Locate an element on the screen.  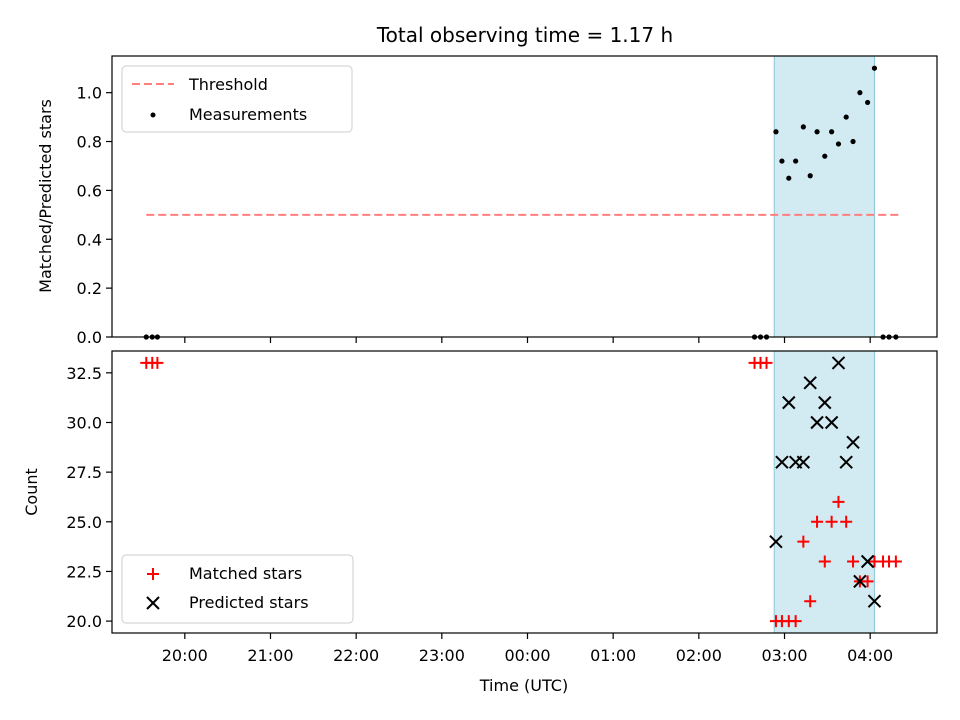
measurements-legend-handle is located at coordinates (153, 115).